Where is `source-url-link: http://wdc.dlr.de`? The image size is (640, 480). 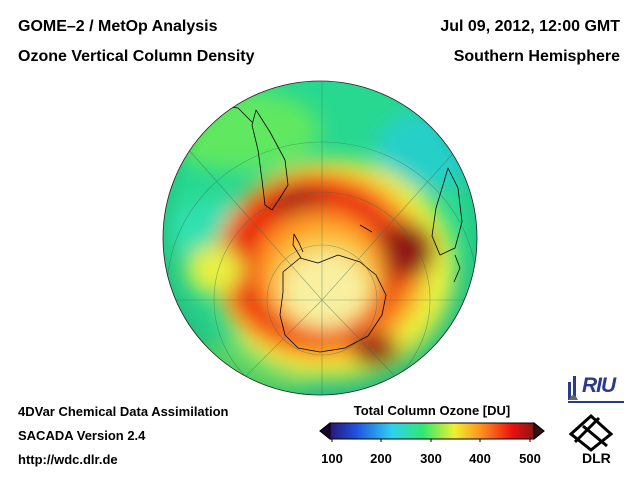 source-url-link: http://wdc.dlr.de is located at coordinates (68, 459).